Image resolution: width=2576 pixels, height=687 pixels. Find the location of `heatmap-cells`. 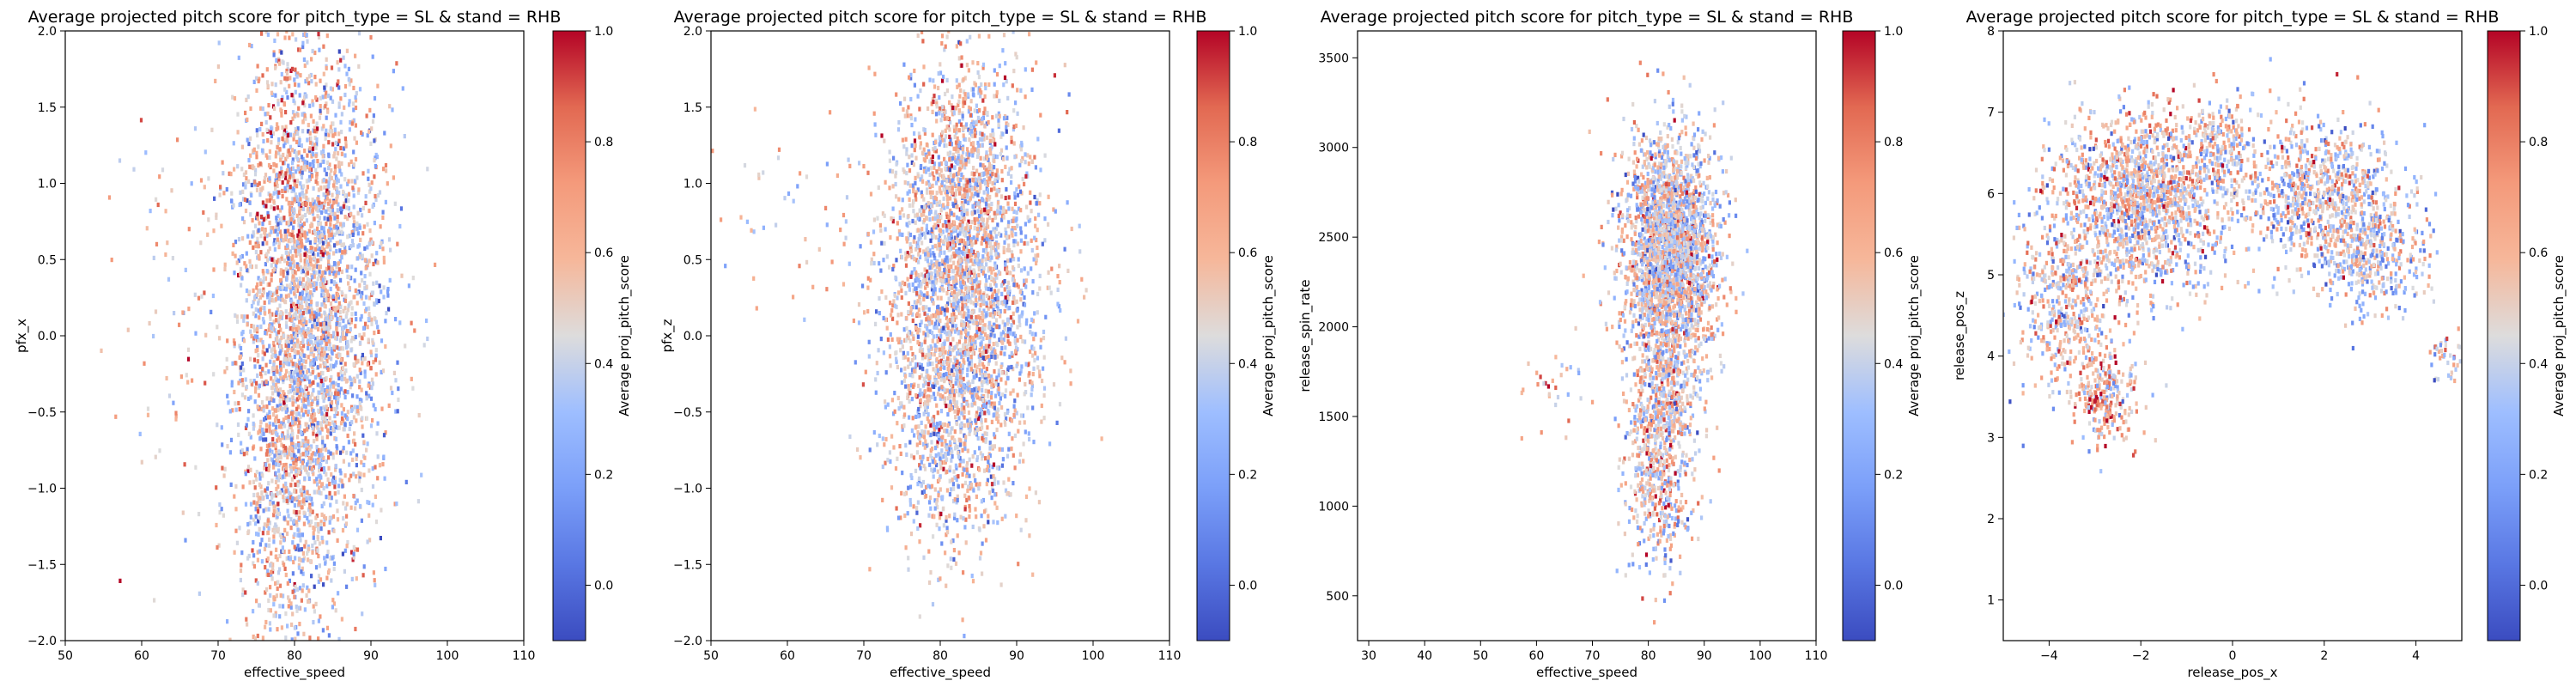

heatmap-cells is located at coordinates (269, 336).